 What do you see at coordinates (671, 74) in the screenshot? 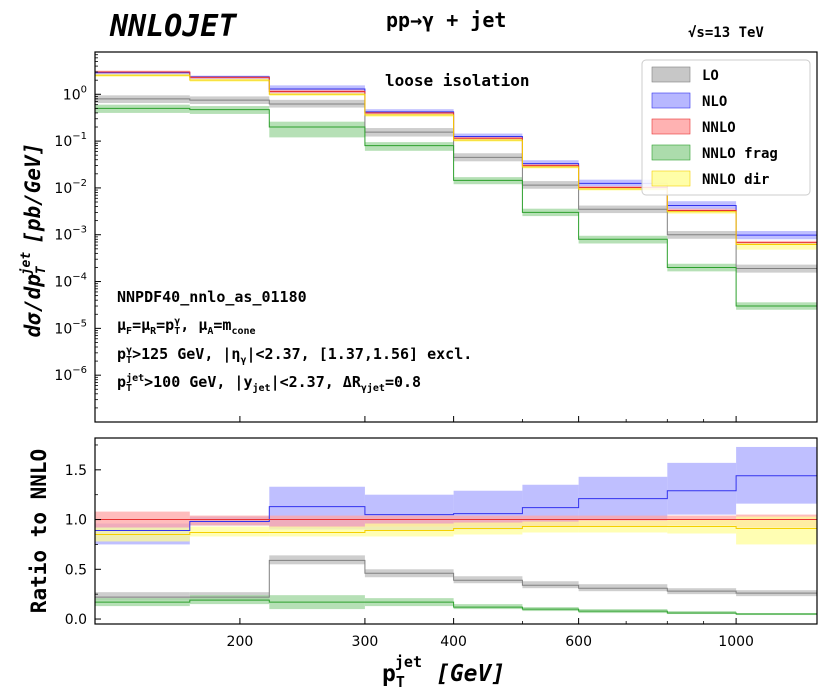
I see `legend-swatch-lo` at bounding box center [671, 74].